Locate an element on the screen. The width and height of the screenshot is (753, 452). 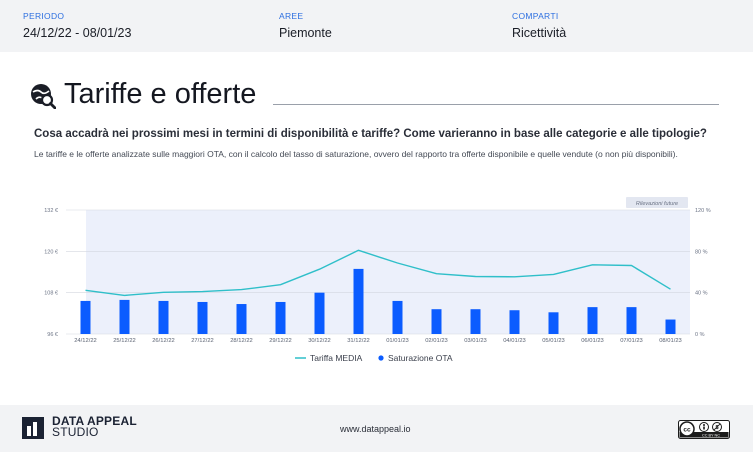
x-tick-label: 08/01/23 is located at coordinates (670, 341).